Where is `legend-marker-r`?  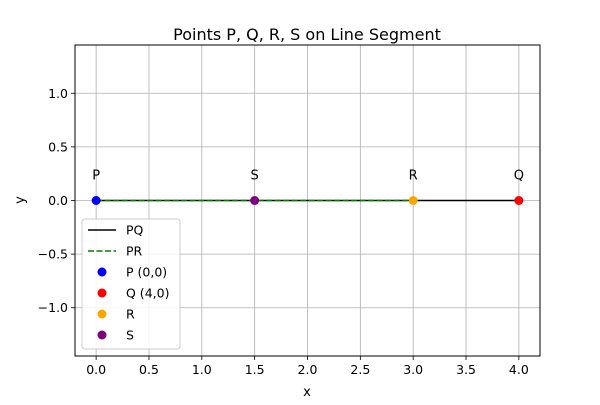
legend-marker-r is located at coordinates (102, 314).